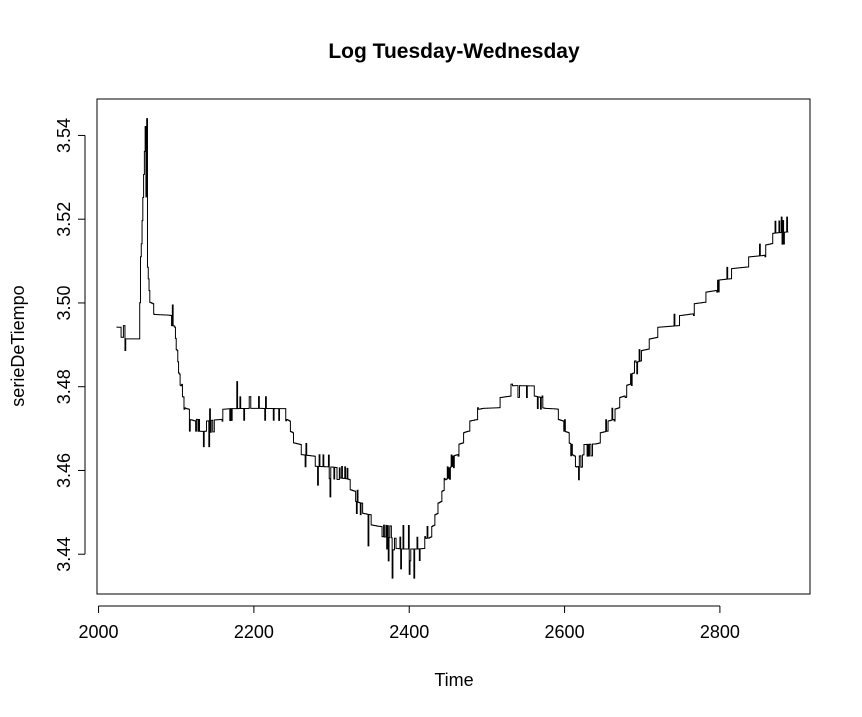  I want to click on y-tick-label: 3.52, so click(64, 219).